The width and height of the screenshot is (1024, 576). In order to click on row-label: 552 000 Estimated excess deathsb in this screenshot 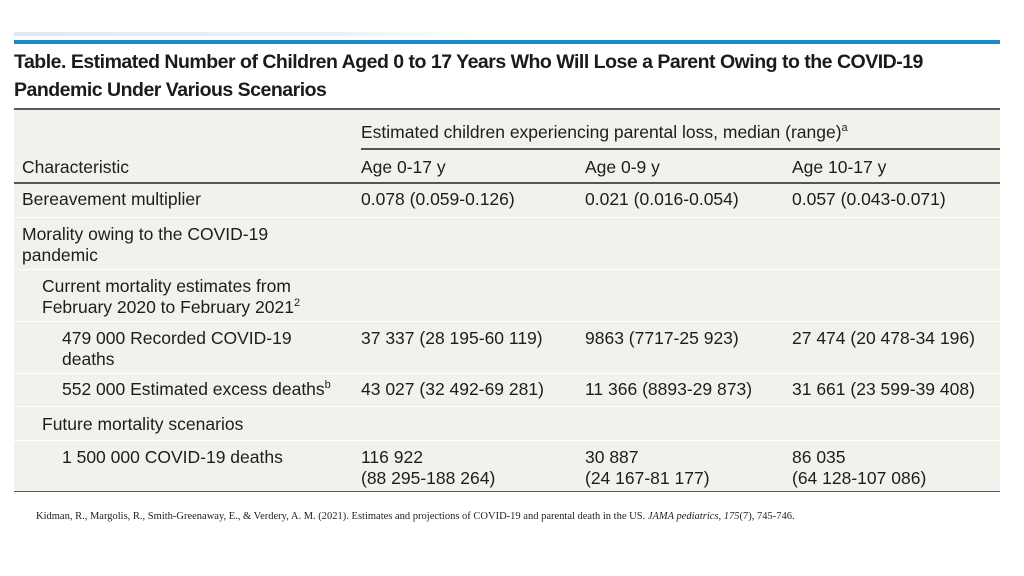, I will do `click(196, 389)`.